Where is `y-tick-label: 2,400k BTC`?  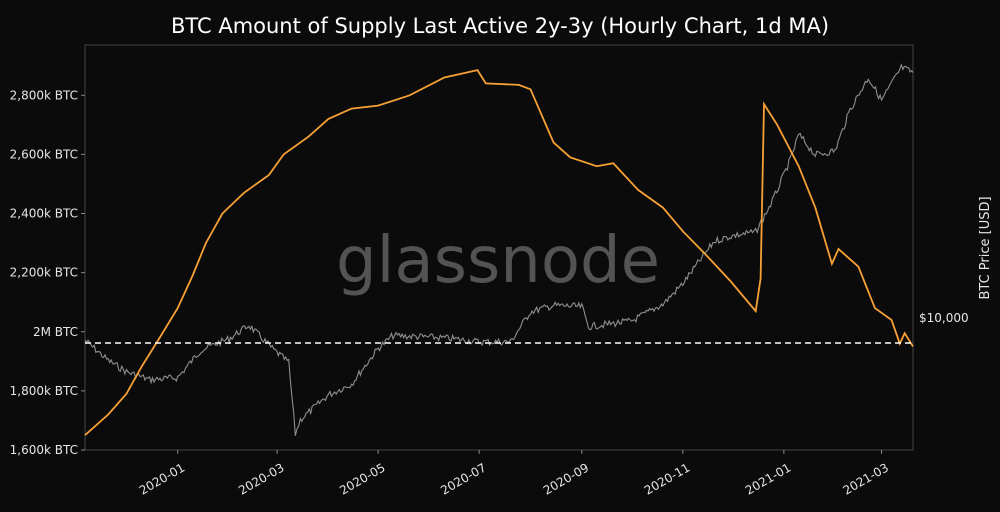 y-tick-label: 2,400k BTC is located at coordinates (44, 214).